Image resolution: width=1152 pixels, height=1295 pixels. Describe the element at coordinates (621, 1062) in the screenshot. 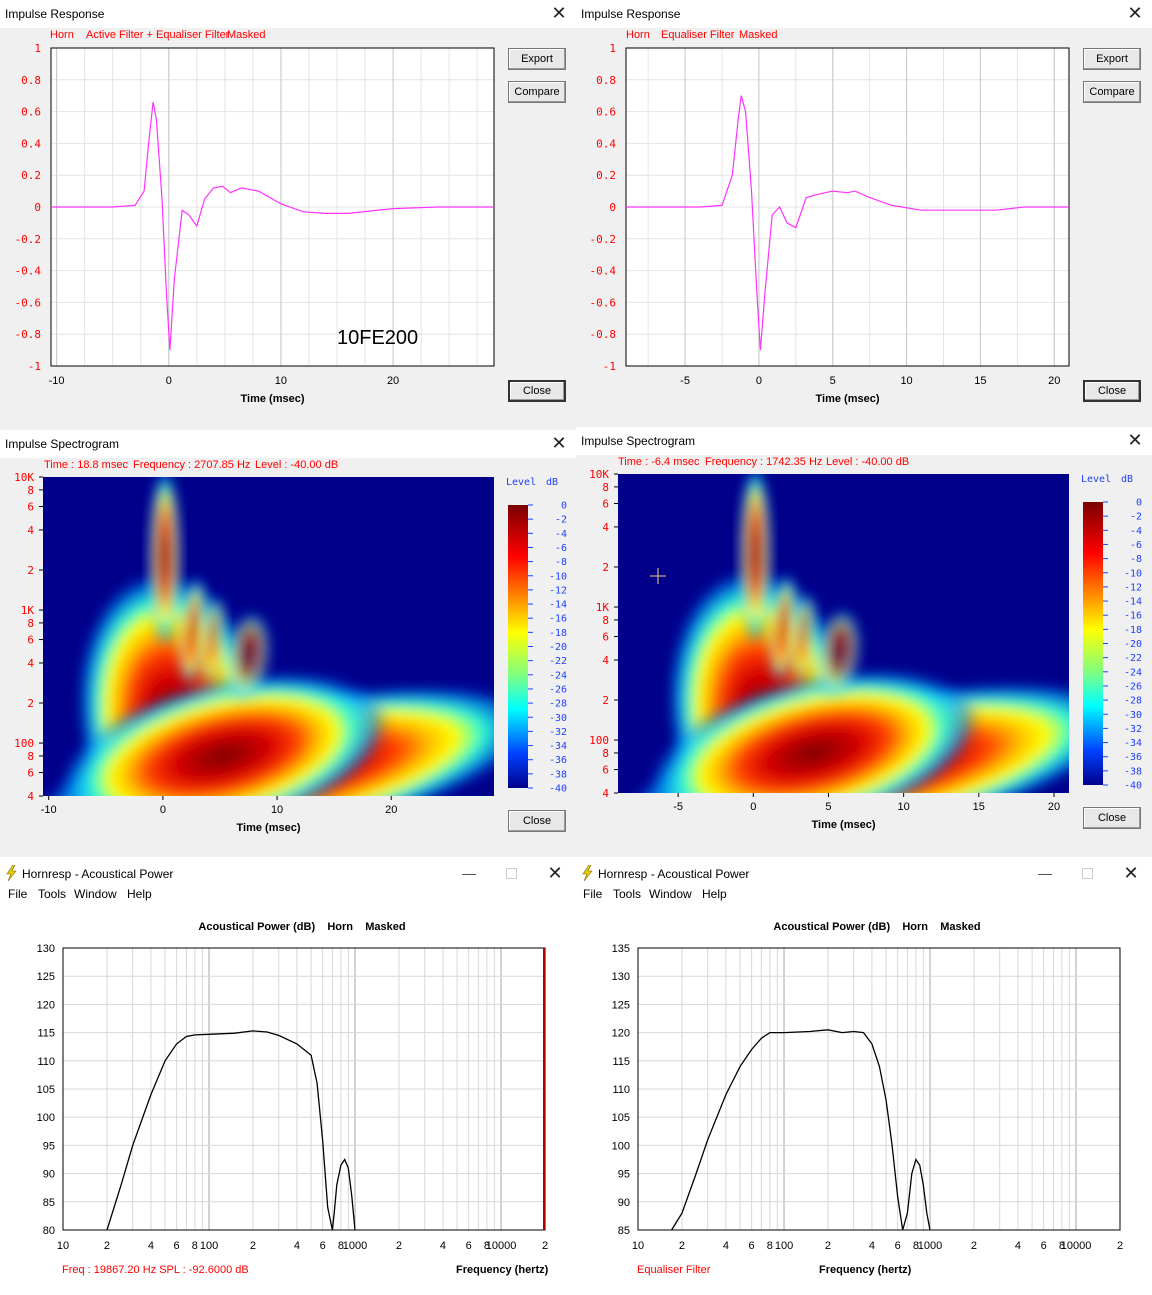

I see `y-tick-label: 115` at that location.